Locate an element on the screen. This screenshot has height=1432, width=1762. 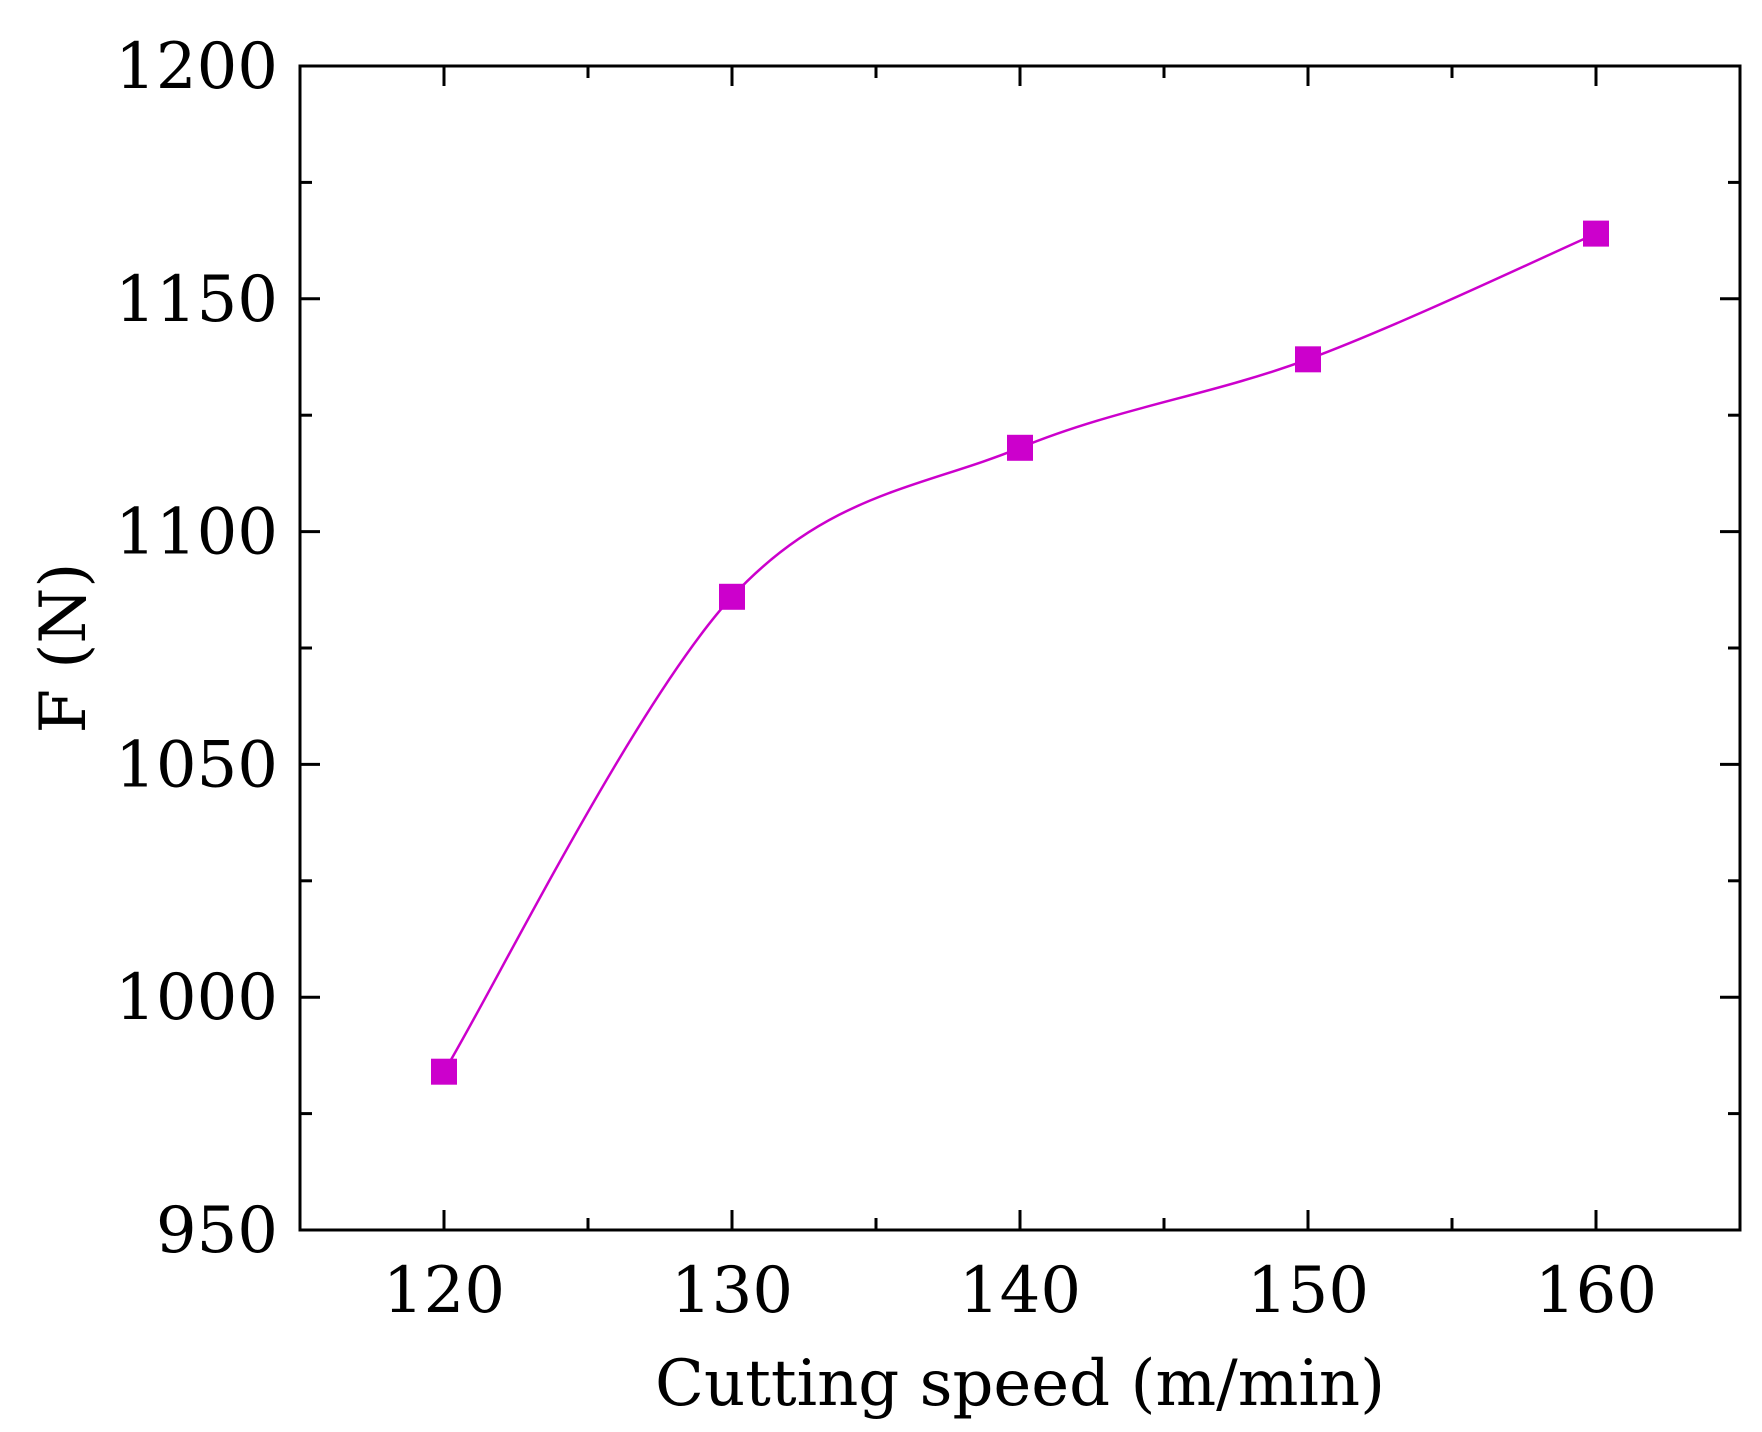
y-tick-label: 950 is located at coordinates (217, 1231).